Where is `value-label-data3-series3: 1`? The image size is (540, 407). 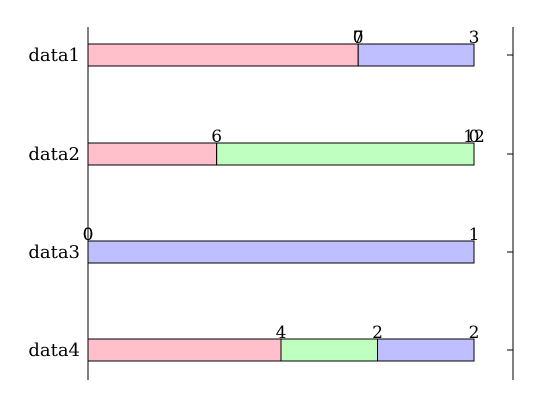
value-label-data3-series3: 1 is located at coordinates (474, 235).